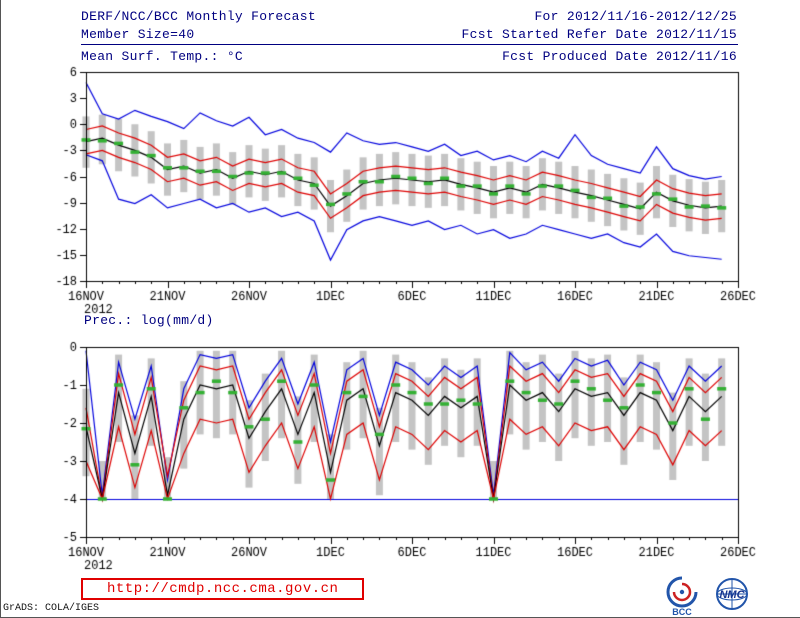 The width and height of the screenshot is (800, 618). What do you see at coordinates (682, 596) in the screenshot?
I see `bcc-logo: BCC` at bounding box center [682, 596].